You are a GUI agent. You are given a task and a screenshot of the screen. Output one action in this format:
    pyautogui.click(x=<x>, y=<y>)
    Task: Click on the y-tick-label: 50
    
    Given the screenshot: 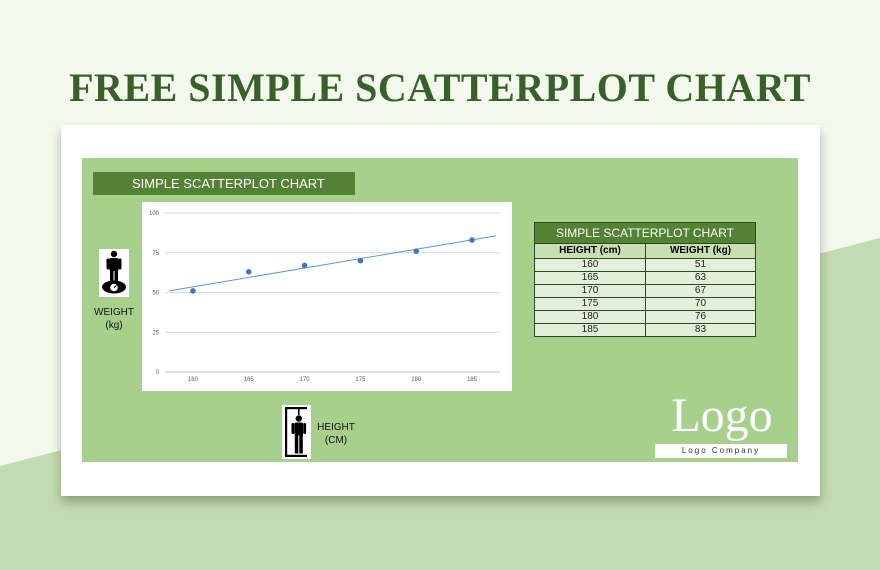 What is the action you would take?
    pyautogui.click(x=155, y=294)
    